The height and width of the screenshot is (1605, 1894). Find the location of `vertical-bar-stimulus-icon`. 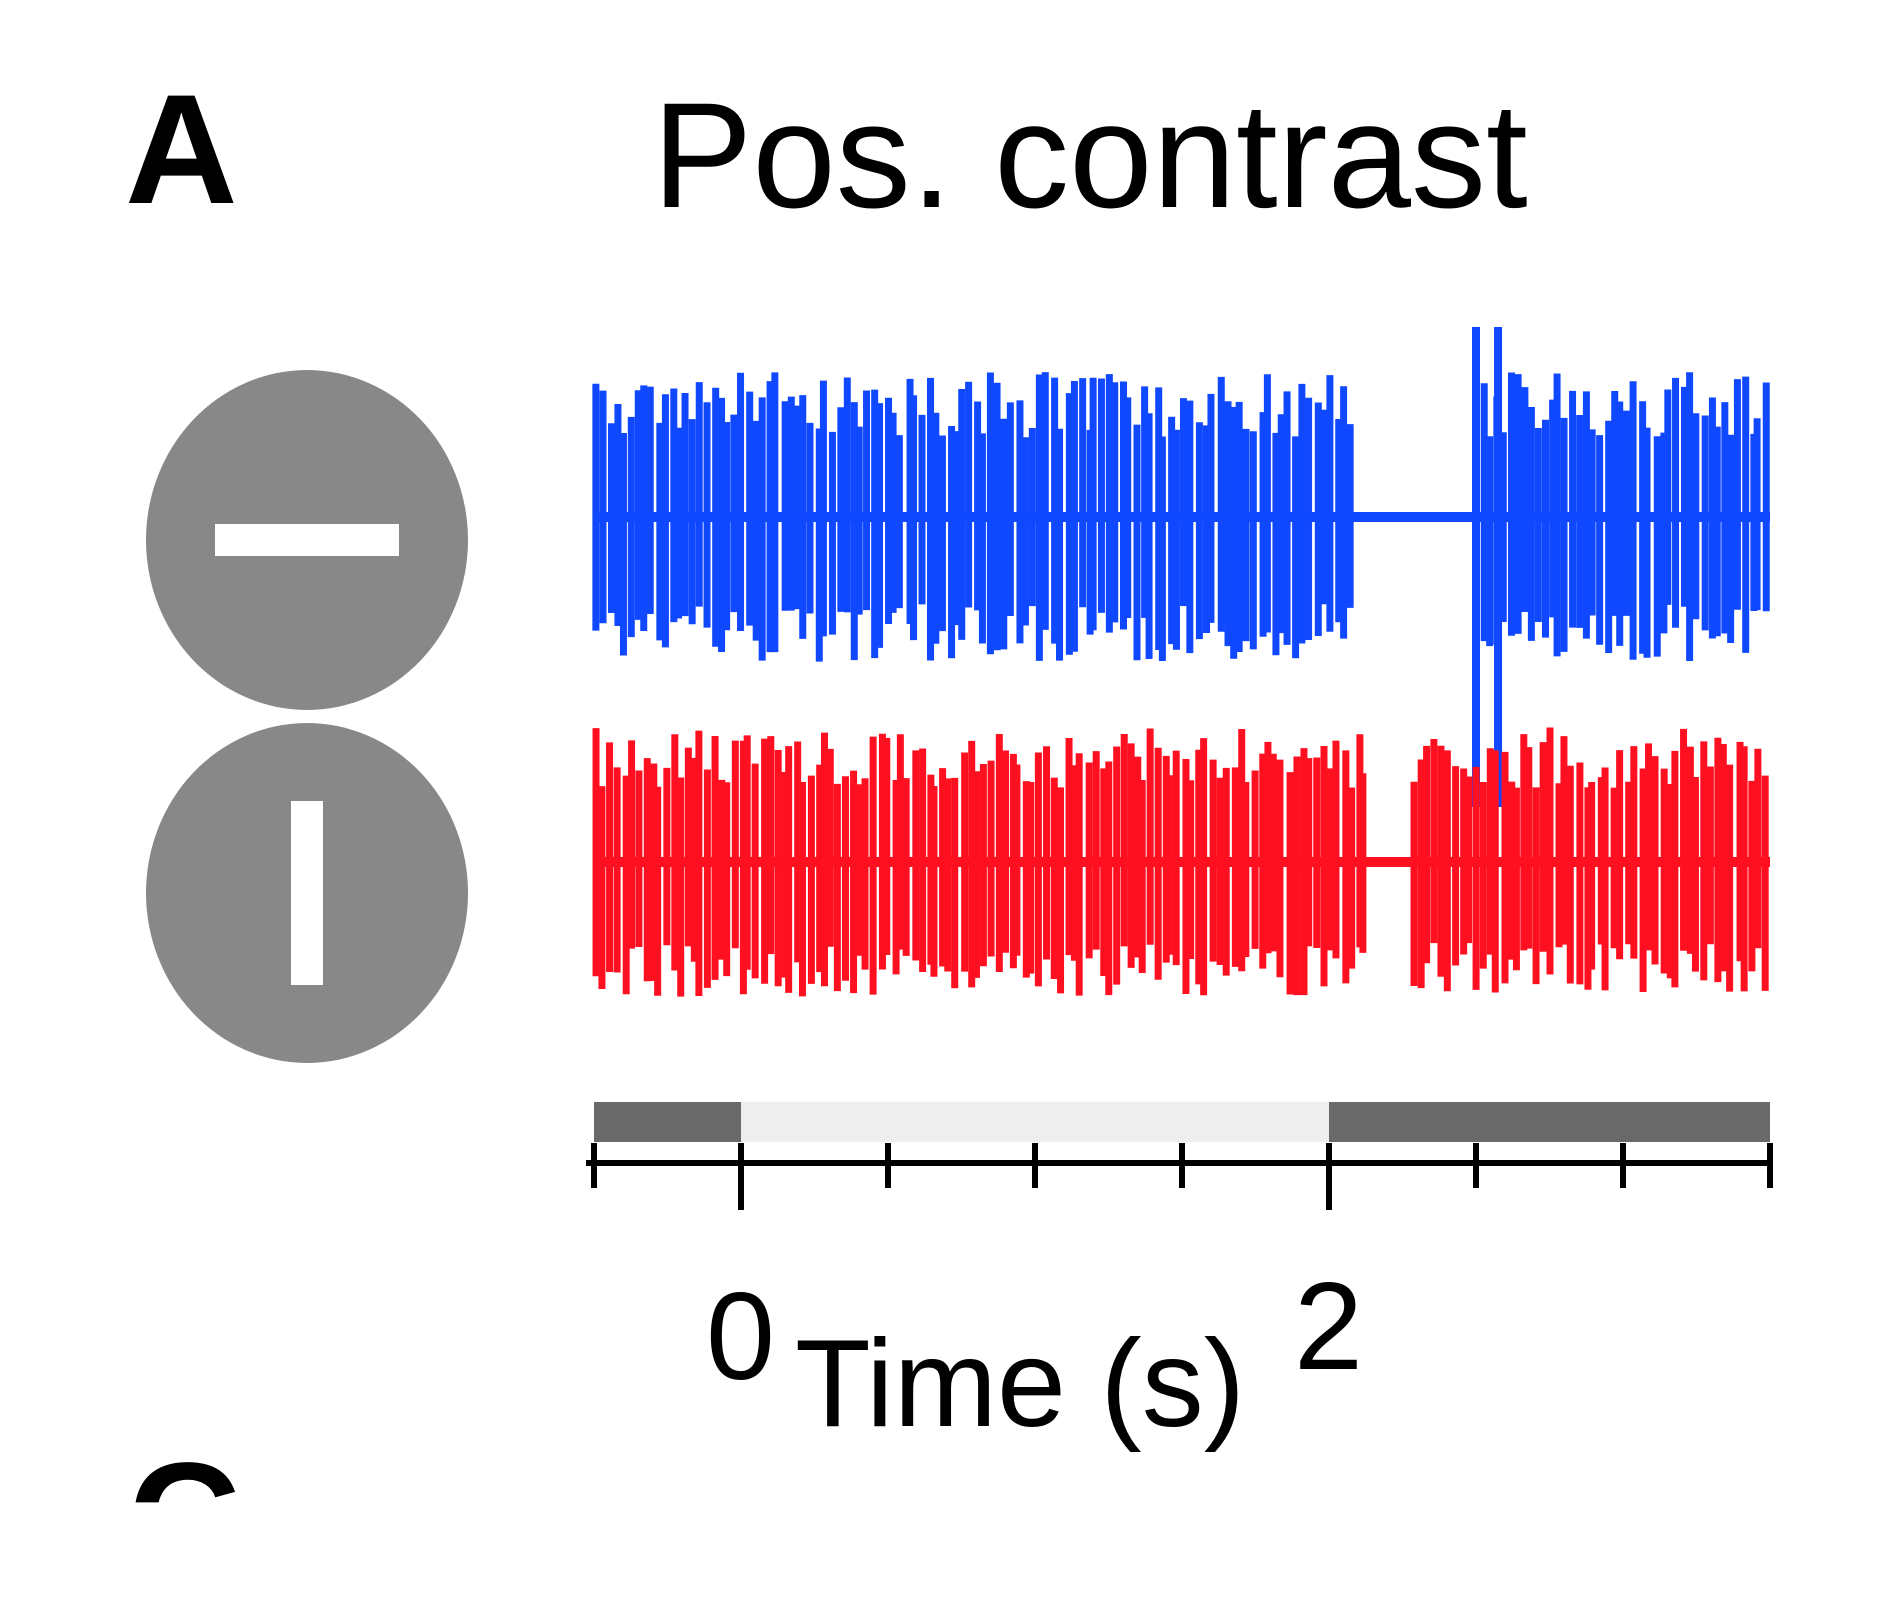

vertical-bar-stimulus-icon is located at coordinates (307, 893).